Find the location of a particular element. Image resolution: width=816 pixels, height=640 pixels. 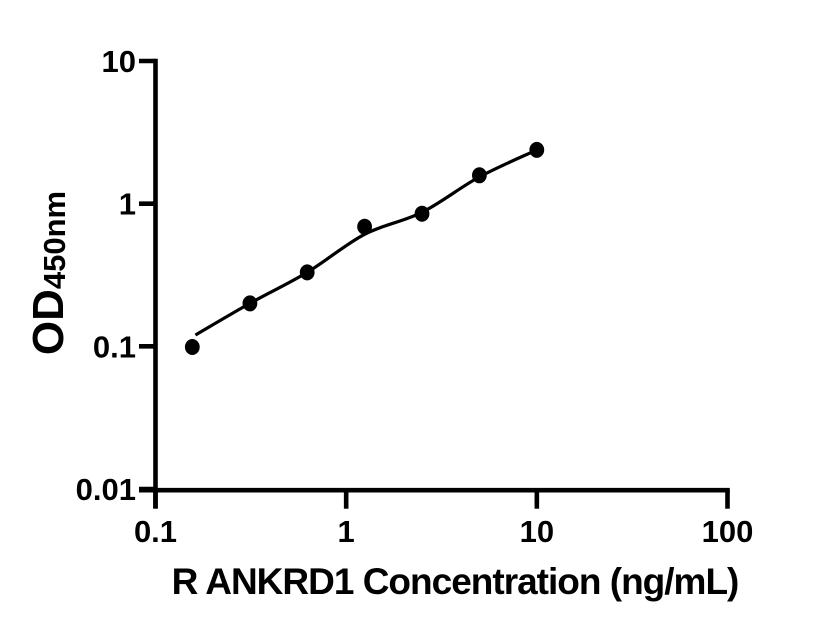

y-tick-label: 0.01 is located at coordinates (106, 489).